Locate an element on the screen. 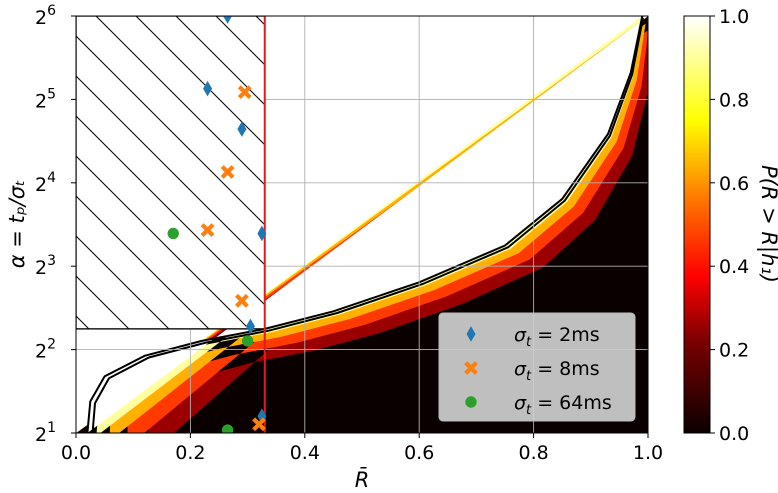 This screenshot has height=493, width=778. x-tick-label: 0.4 is located at coordinates (305, 453).